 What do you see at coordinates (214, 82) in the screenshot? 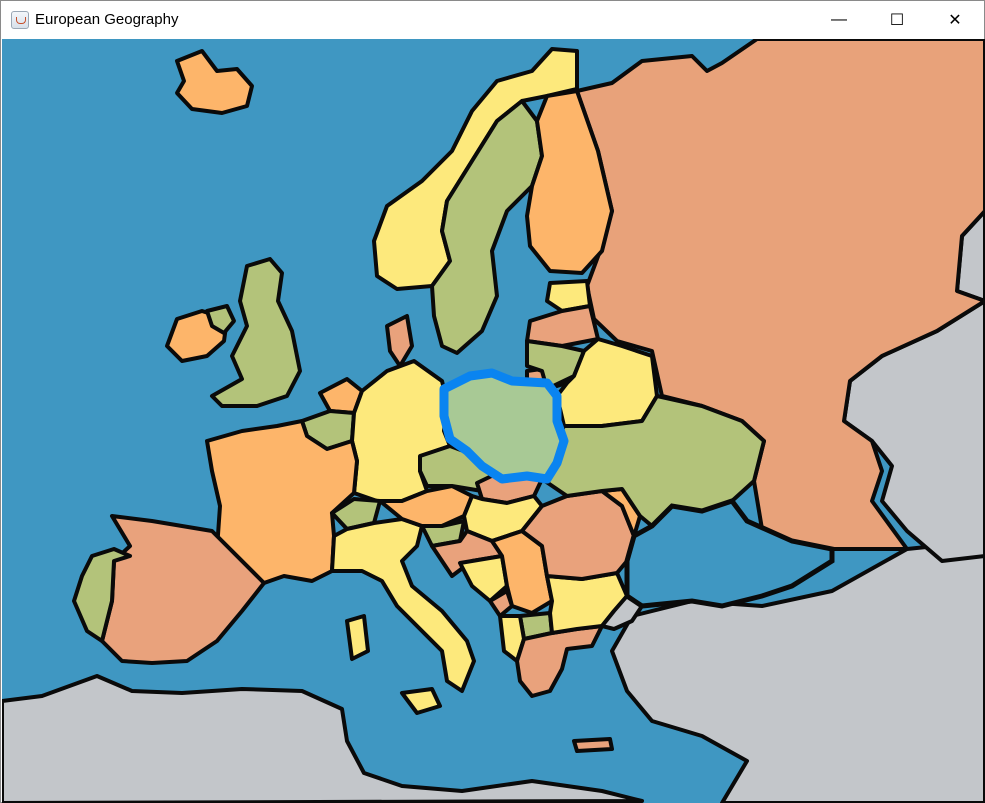
I see `iceland` at bounding box center [214, 82].